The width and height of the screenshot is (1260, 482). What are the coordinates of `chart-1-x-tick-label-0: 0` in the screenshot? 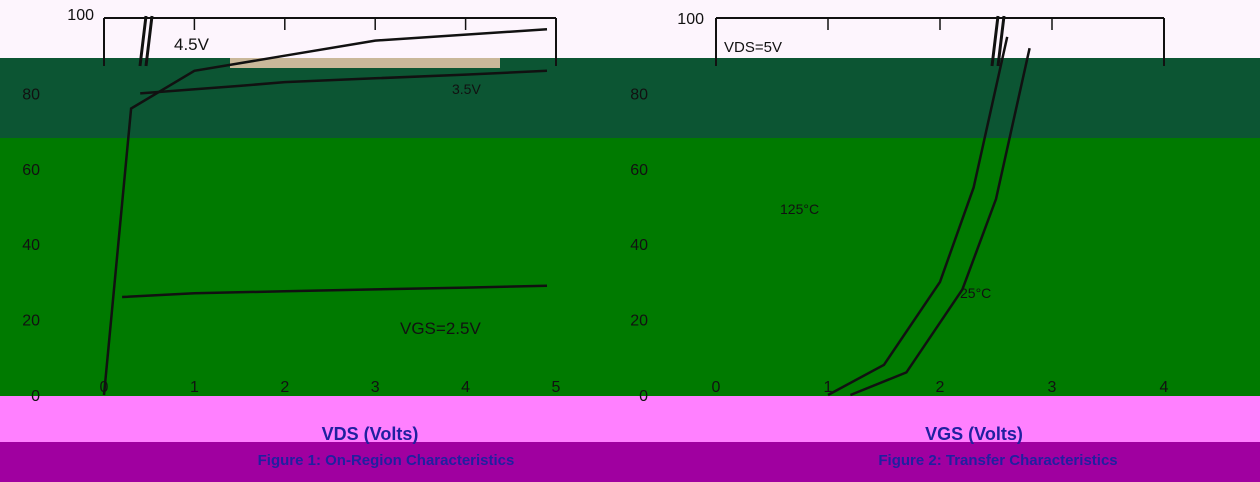 It's located at (104, 387).